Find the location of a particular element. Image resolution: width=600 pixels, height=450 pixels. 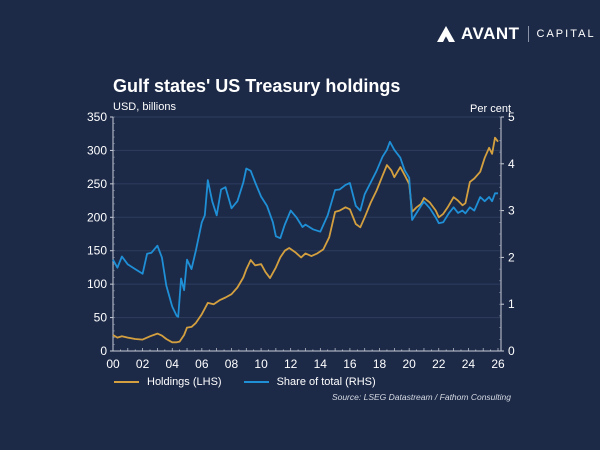

x-tick-label: 10 is located at coordinates (261, 364).